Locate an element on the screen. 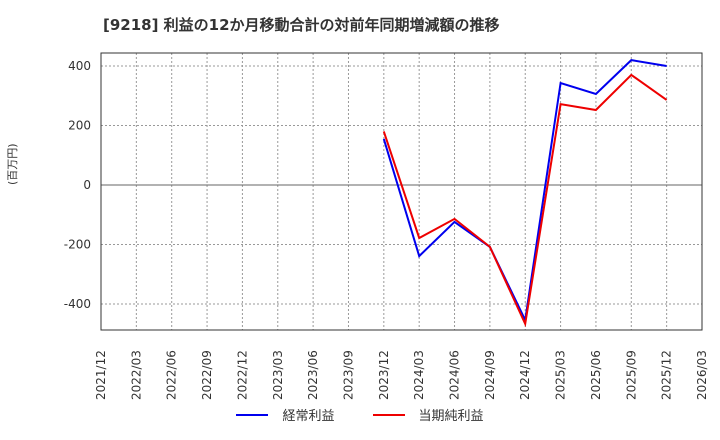 The width and height of the screenshot is (720, 440). legend-item-net-profit: 当期純利益 is located at coordinates (428, 414).